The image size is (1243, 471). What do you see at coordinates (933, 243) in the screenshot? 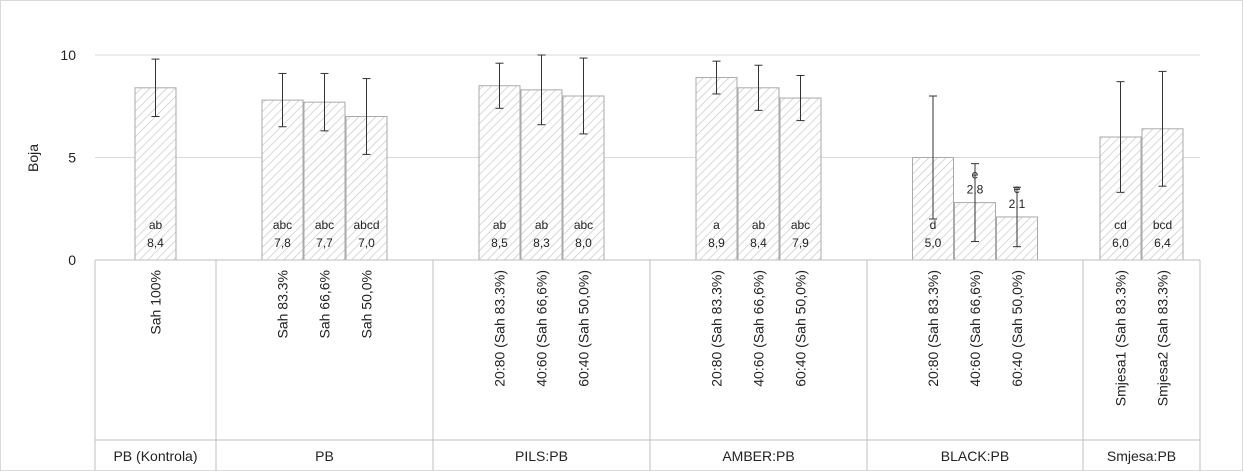
I see `value-label: 5,0` at bounding box center [933, 243].